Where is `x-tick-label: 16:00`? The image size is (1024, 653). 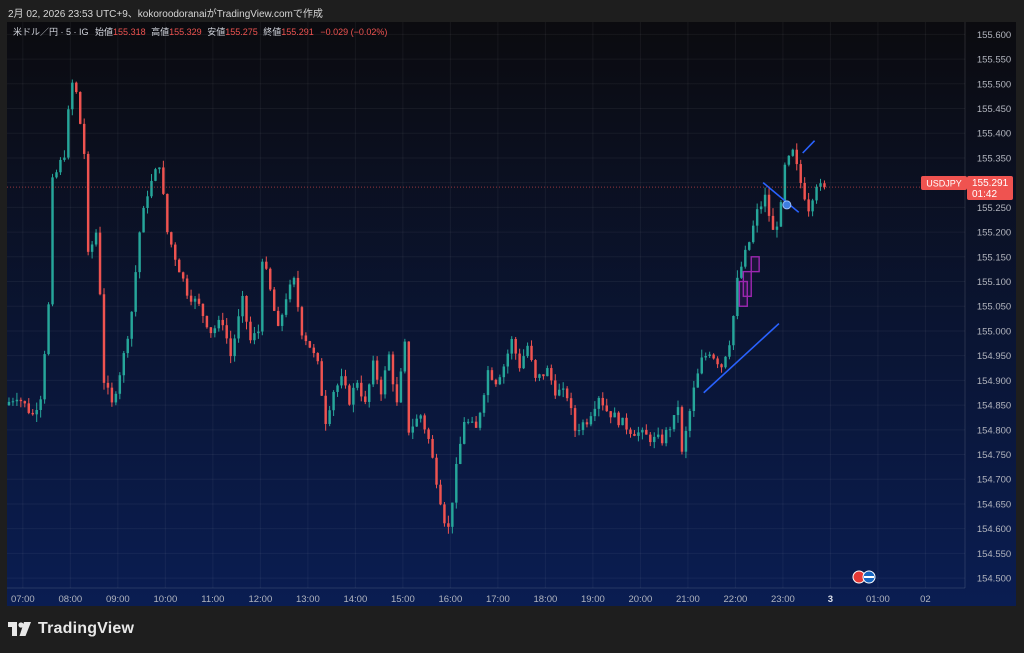
x-tick-label: 16:00 is located at coordinates (450, 599).